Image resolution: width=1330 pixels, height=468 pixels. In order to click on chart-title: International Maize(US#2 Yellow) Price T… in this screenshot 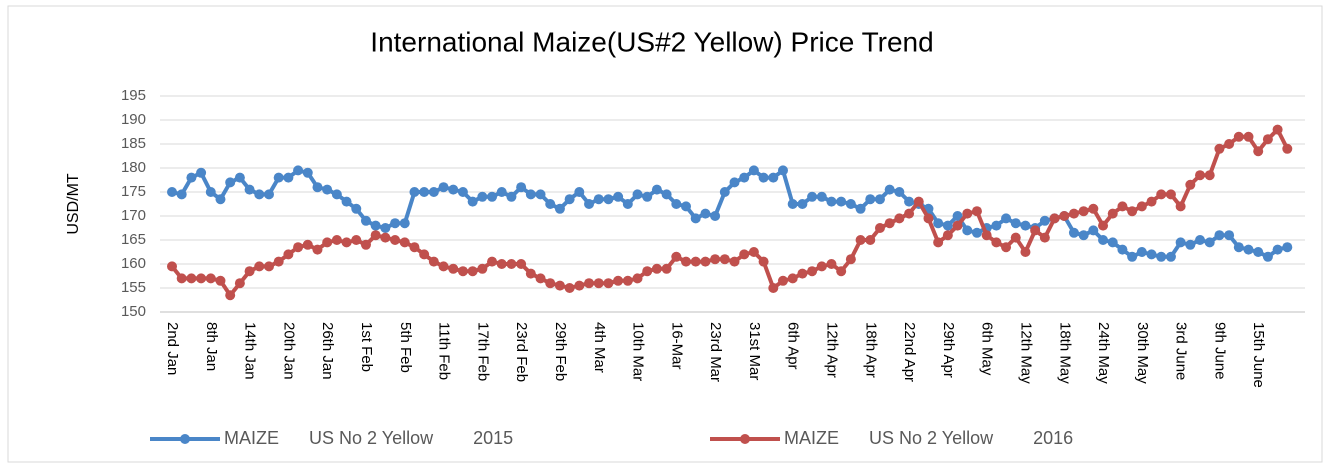, I will do `click(651, 41)`.